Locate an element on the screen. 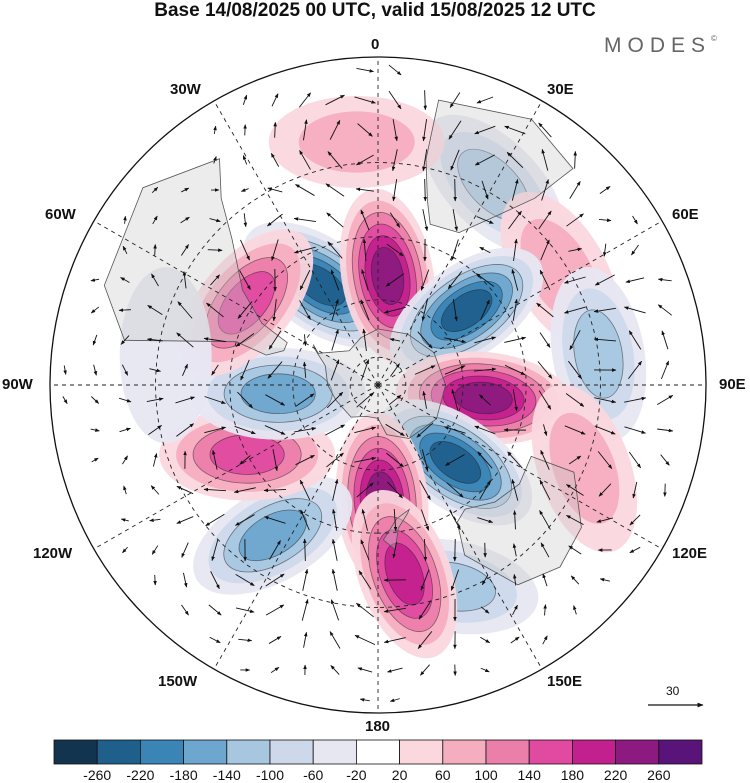  lon-label-60w: 60W is located at coordinates (60, 214).